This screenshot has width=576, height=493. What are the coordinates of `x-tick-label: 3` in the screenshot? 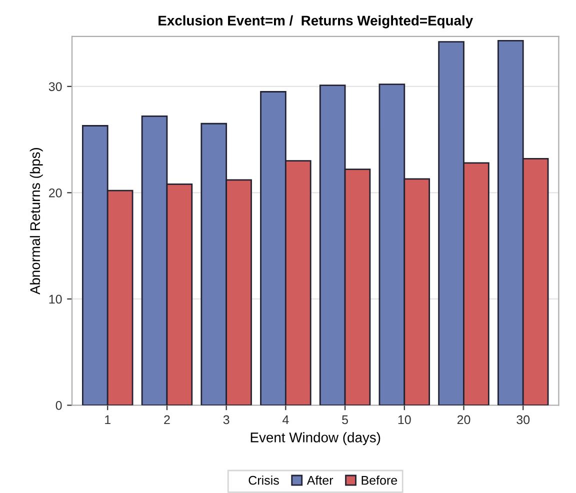 It's located at (226, 419).